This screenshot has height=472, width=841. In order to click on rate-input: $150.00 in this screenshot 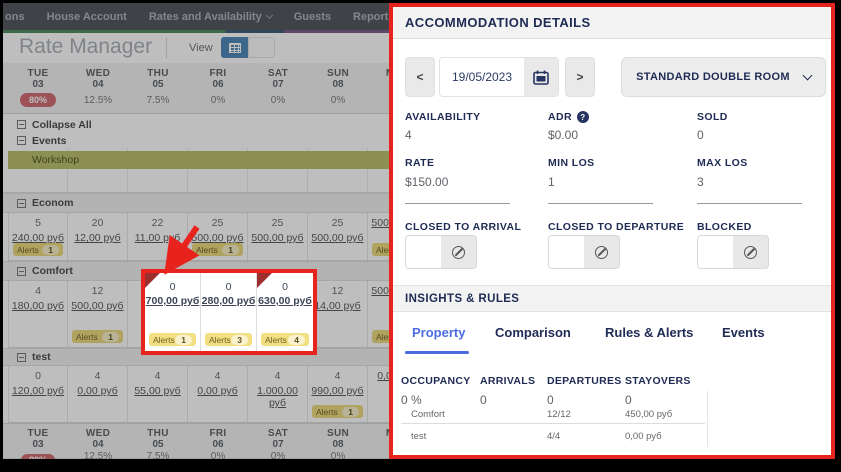, I will do `click(457, 189)`.